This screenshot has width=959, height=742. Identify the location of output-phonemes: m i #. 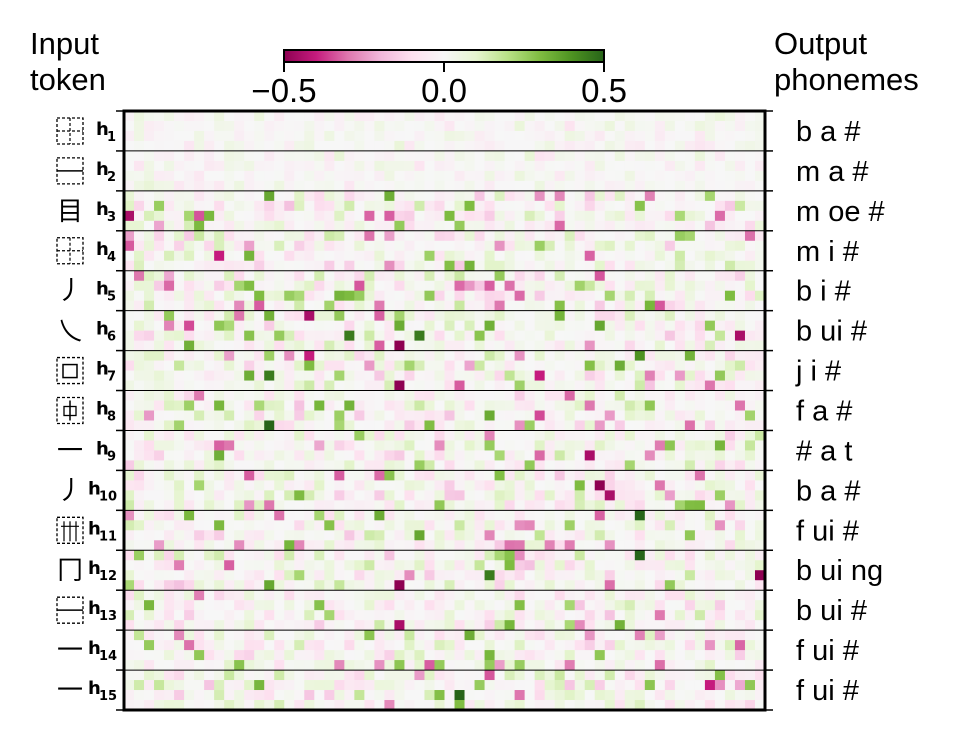
(827, 252).